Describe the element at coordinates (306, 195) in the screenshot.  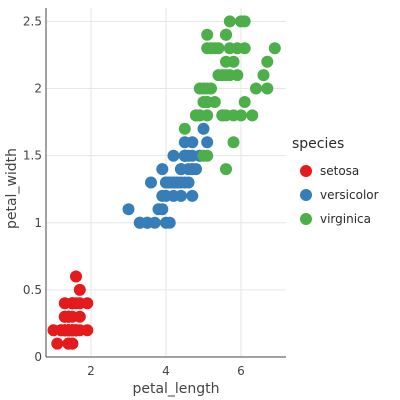
I see `legend-marker-versicolor` at that location.